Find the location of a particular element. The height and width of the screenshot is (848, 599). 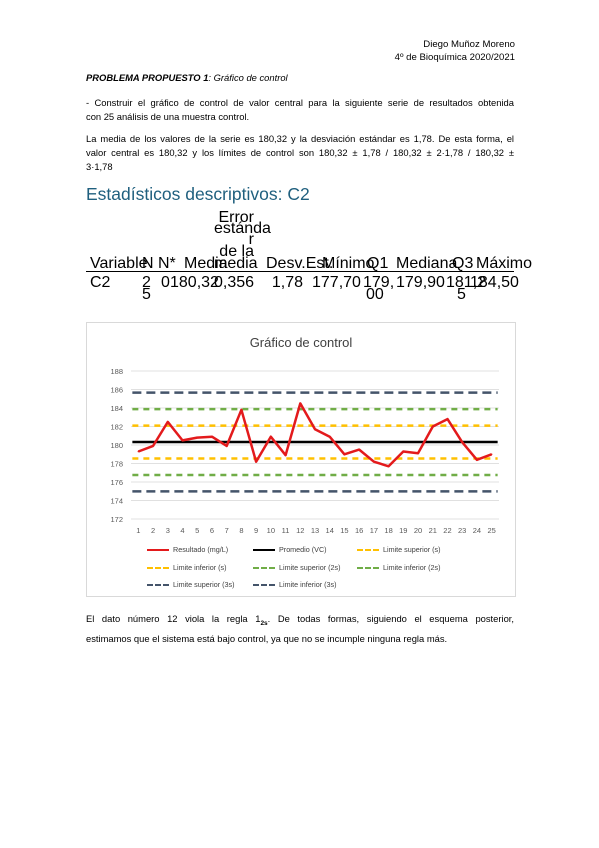

td-nstar: 0 is located at coordinates (165, 282).